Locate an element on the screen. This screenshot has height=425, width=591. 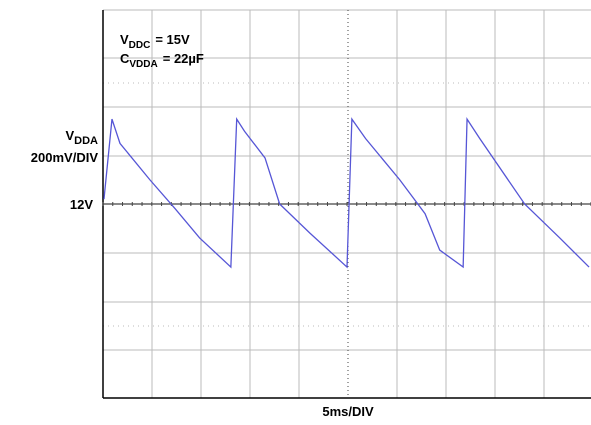
y-label: VDDA is located at coordinates (81, 137).